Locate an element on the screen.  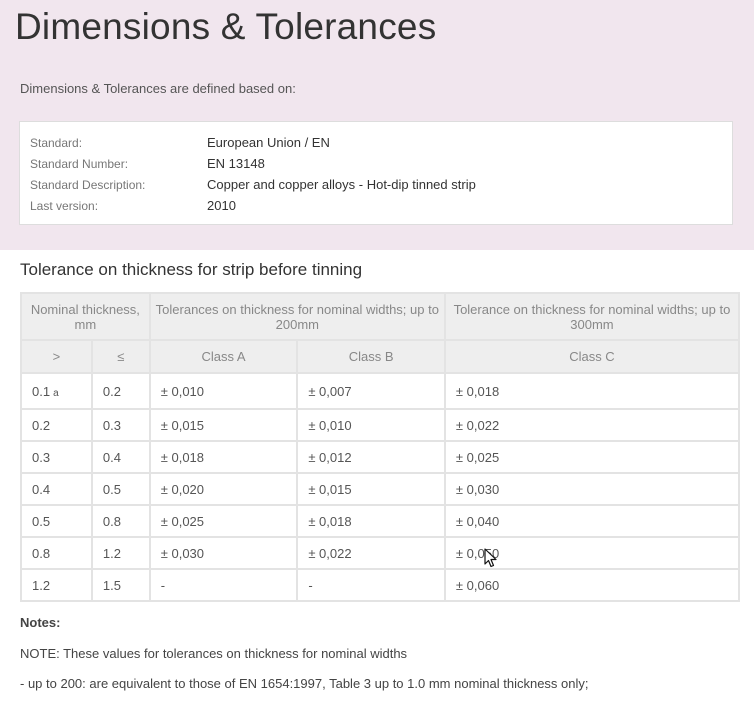
header-greater-than: > is located at coordinates (56, 356).